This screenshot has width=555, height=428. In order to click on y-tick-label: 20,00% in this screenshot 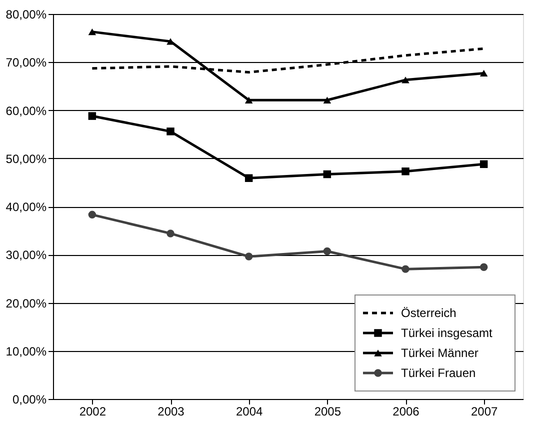, I will do `click(26, 303)`.